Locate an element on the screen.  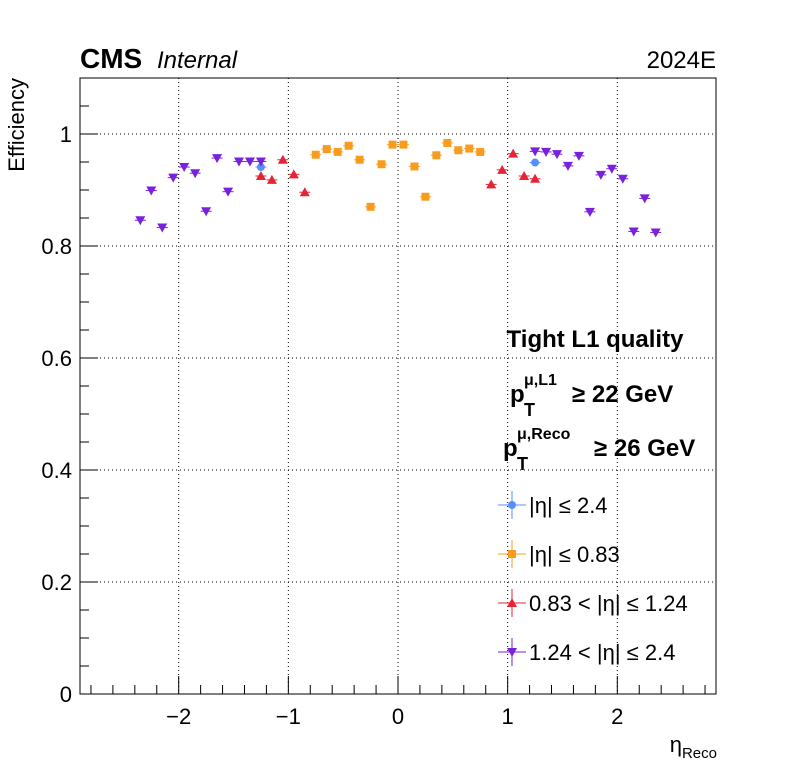
status-label: Internal is located at coordinates (197, 60).